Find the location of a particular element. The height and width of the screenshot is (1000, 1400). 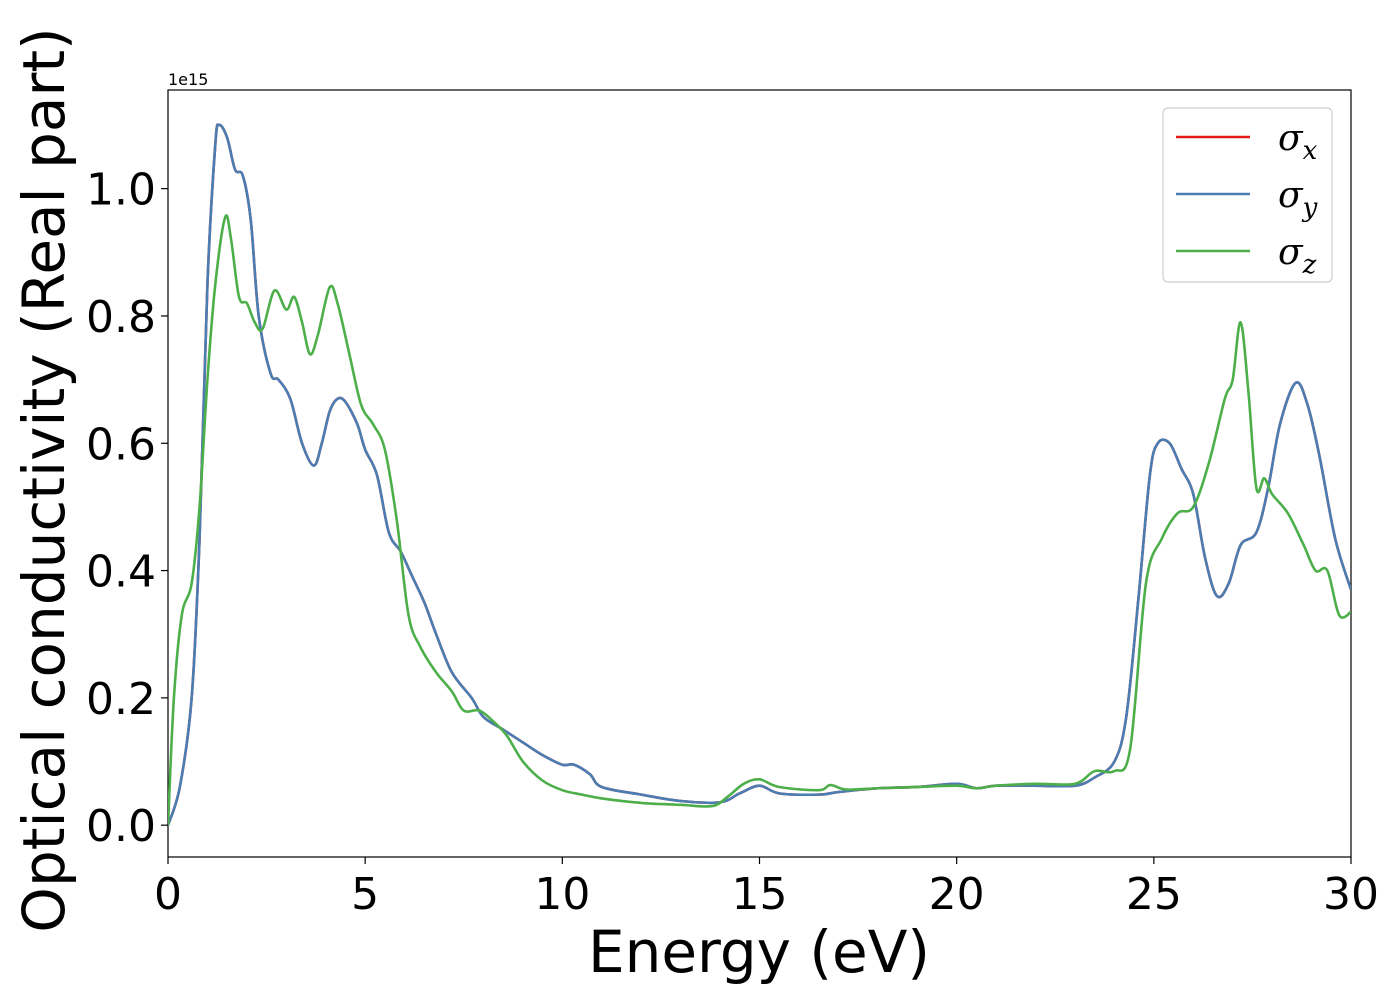

legend-entries: σx σy σz is located at coordinates (1247, 199).